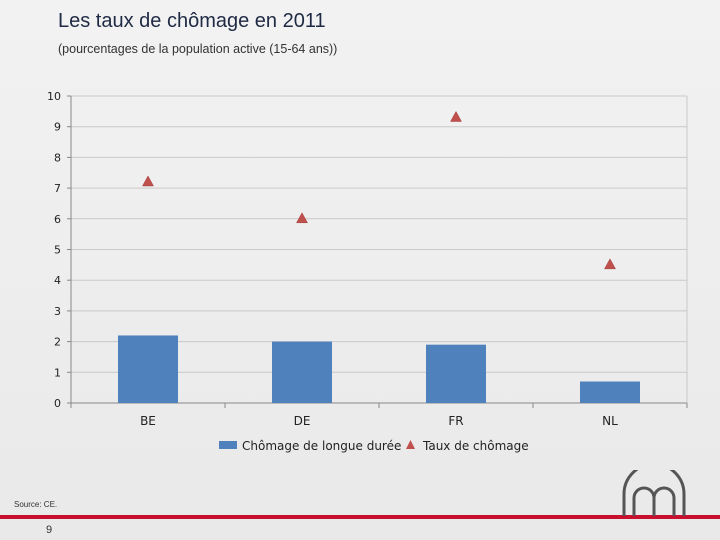 This screenshot has width=720, height=540. I want to click on x-tick-label: FR, so click(455, 421).